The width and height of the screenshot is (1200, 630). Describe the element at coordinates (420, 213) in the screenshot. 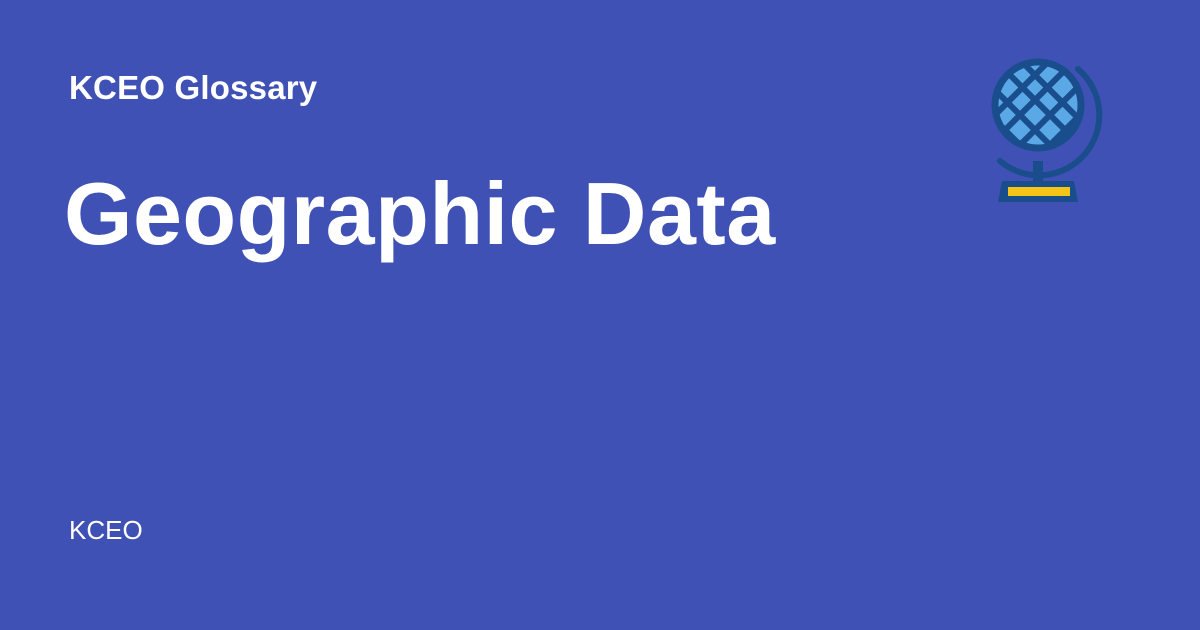

I see `page-title: Geographic Data` at that location.